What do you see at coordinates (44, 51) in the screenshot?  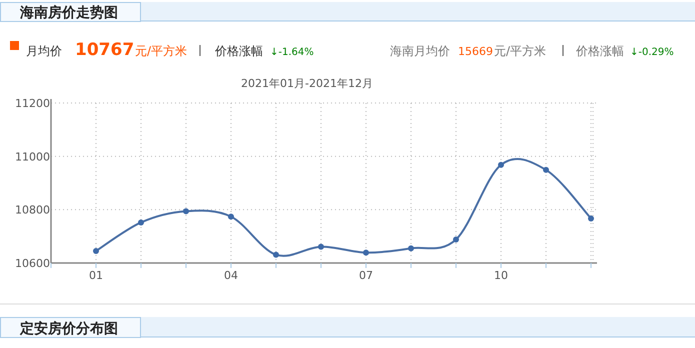 I see `text: 月均价` at bounding box center [44, 51].